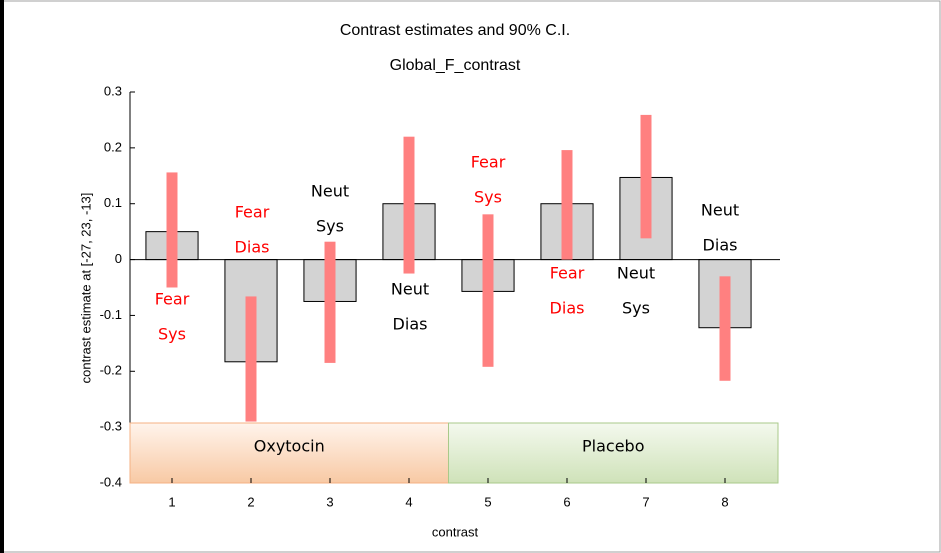 The image size is (941, 553). What do you see at coordinates (250, 501) in the screenshot?
I see `x-tick-label: 2` at bounding box center [250, 501].